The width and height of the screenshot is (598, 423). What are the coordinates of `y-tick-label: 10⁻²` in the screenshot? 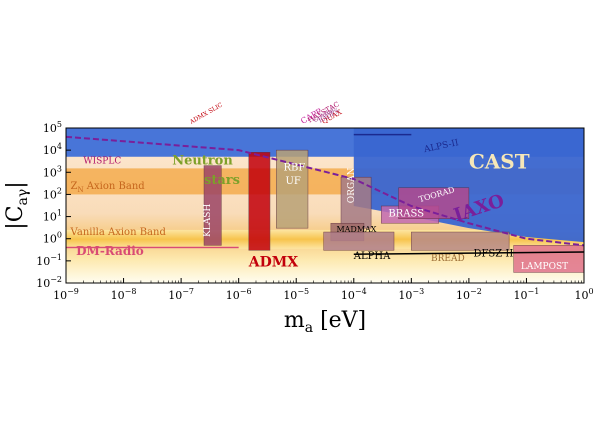 It's located at (49, 282).